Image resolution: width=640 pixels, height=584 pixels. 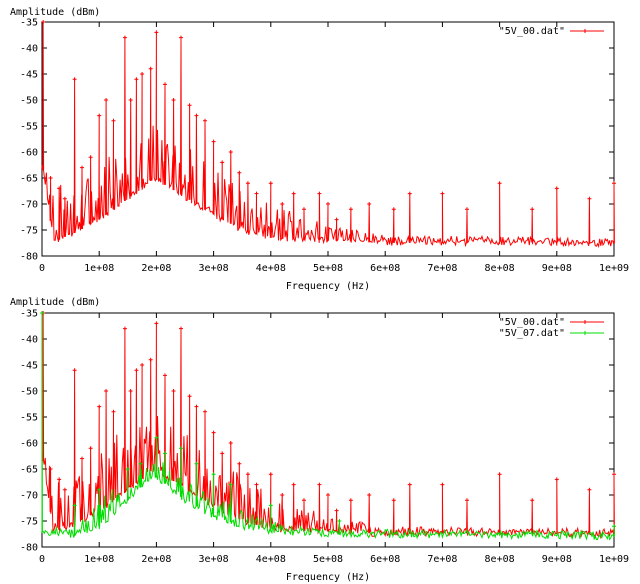 What do you see at coordinates (442, 268) in the screenshot?
I see `x-tick-label: 7e+08` at bounding box center [442, 268].